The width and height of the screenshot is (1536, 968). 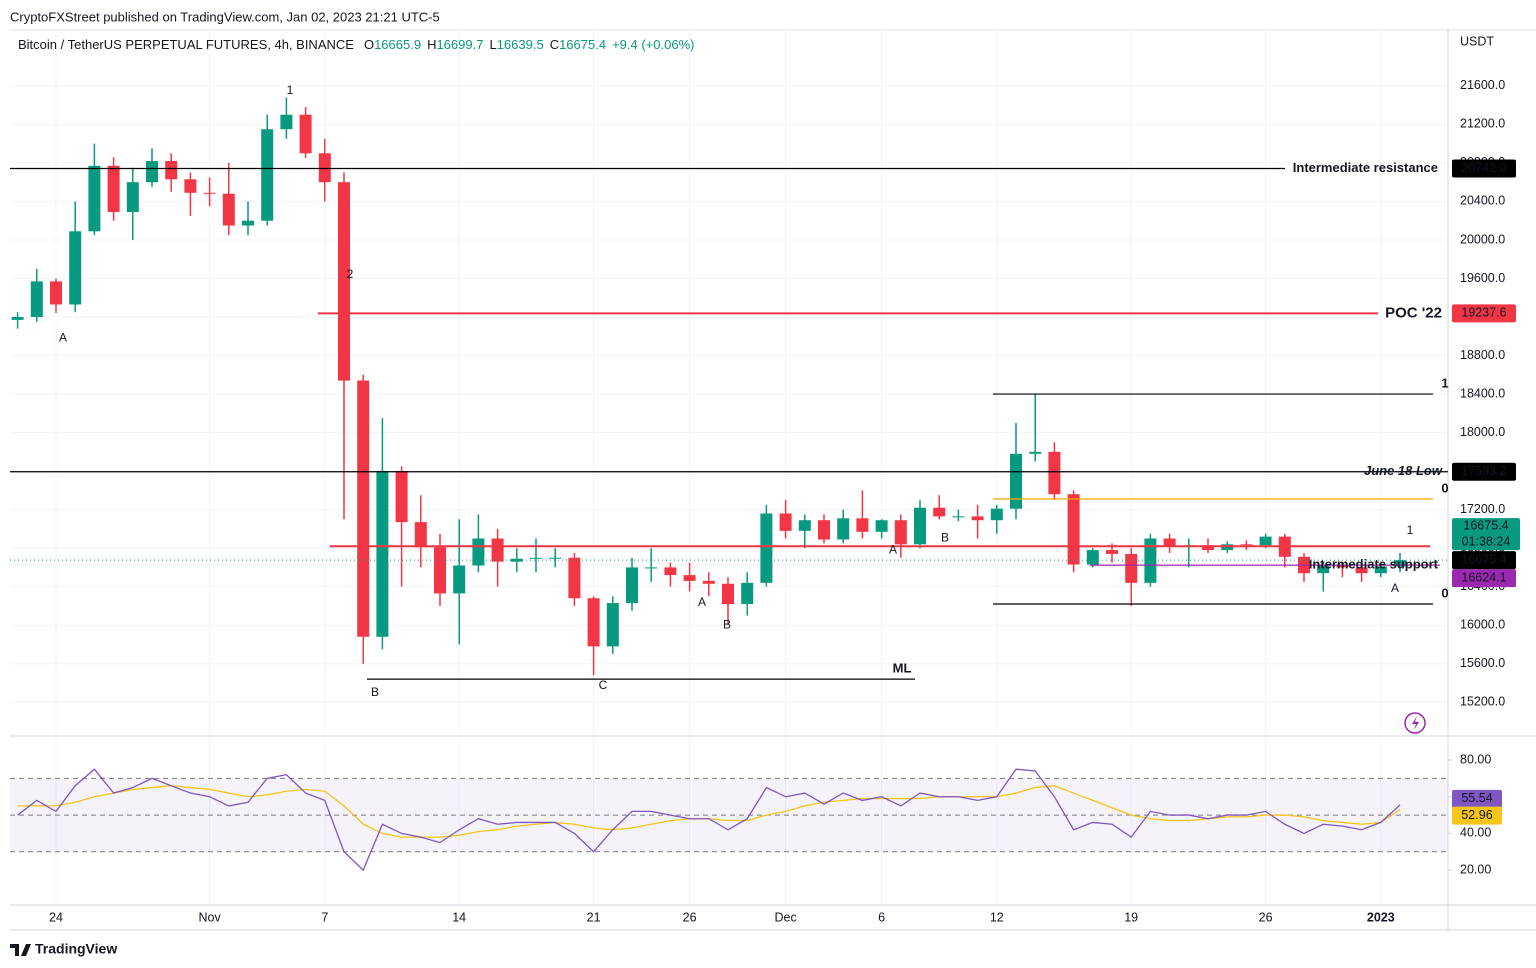 I want to click on level-label: Intermediate resistance, so click(x=1365, y=167).